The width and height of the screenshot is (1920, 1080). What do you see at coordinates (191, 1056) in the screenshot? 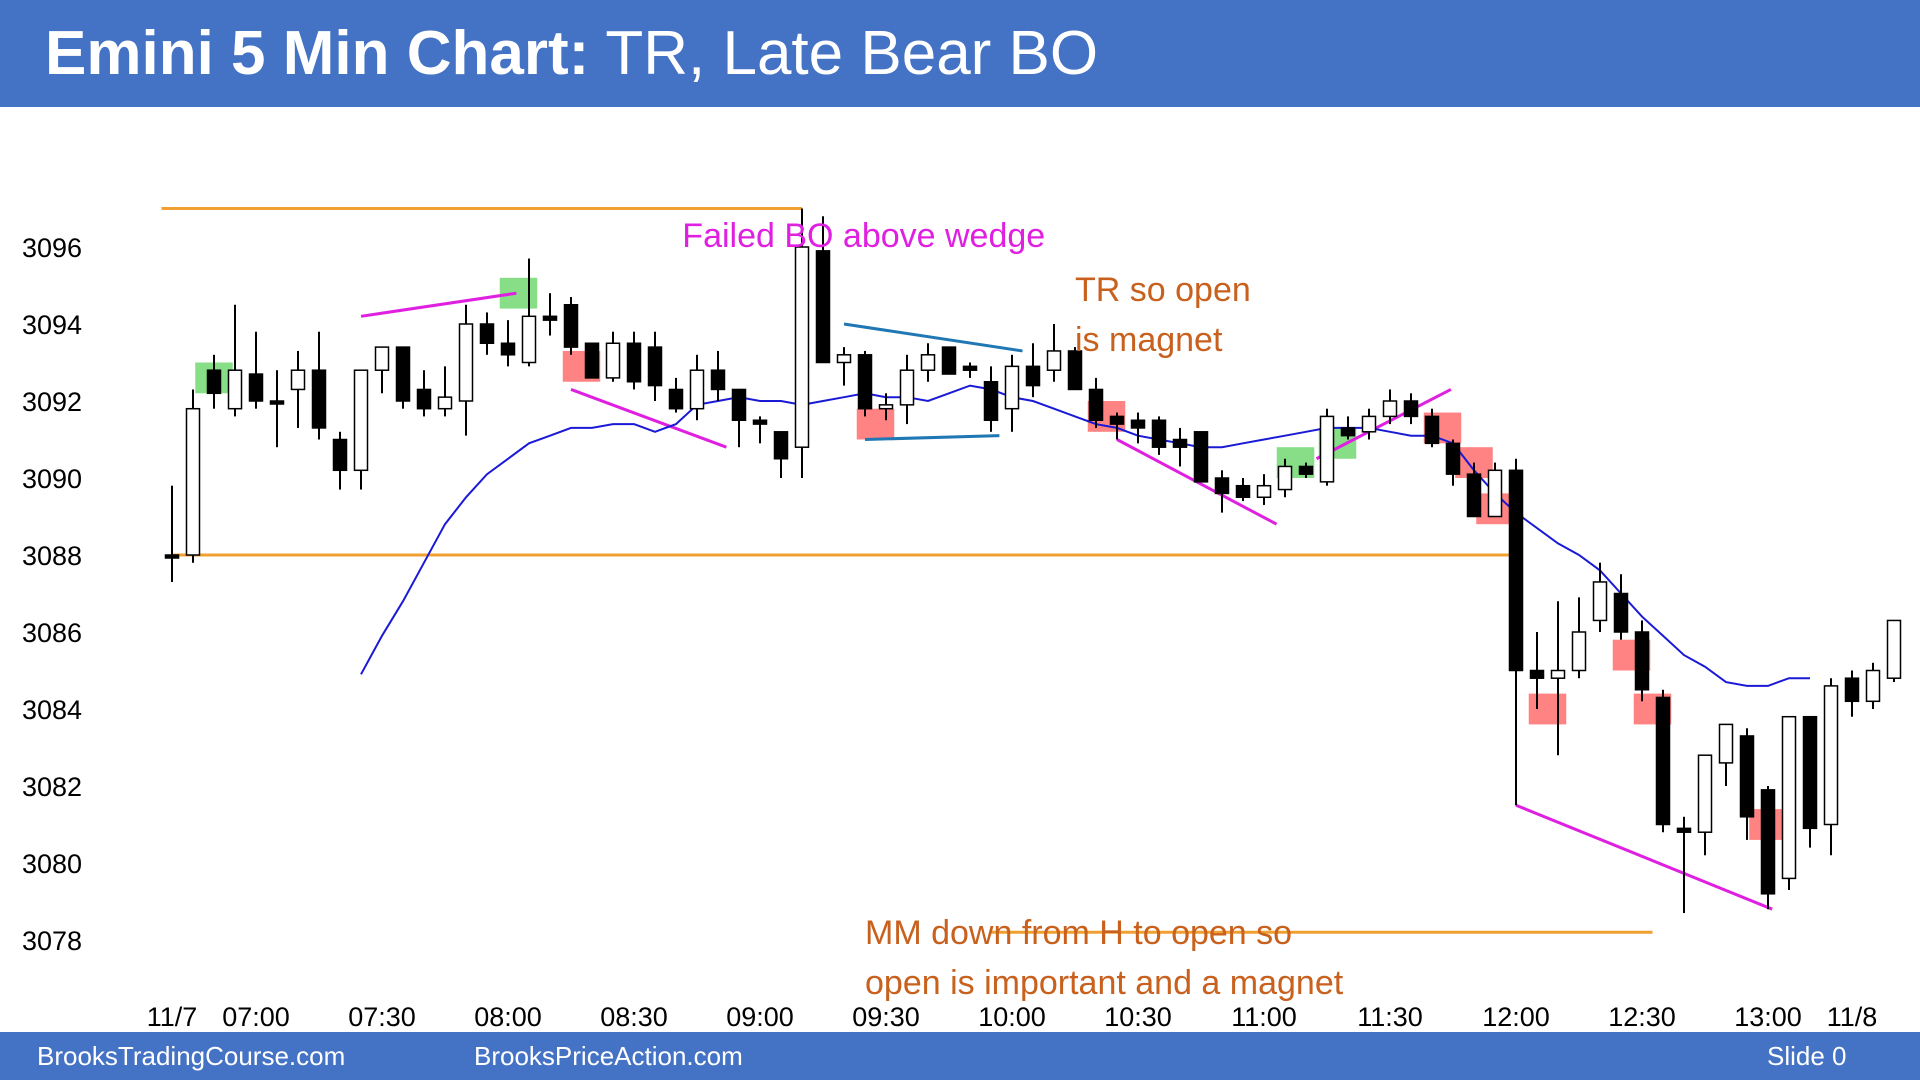
I see `footer-left-text: BrooksTradingCourse.com` at bounding box center [191, 1056].